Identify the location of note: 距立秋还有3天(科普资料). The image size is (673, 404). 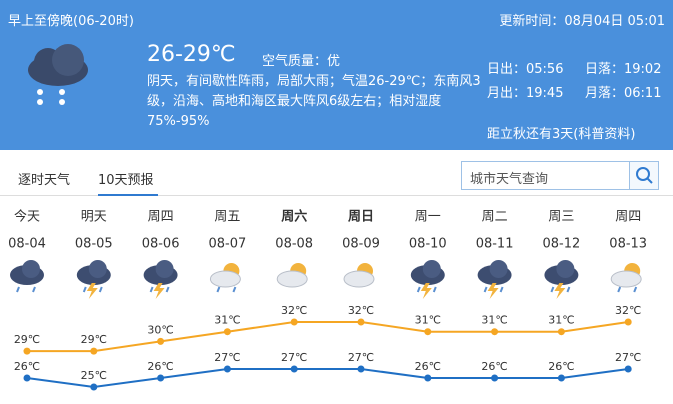
(561, 134).